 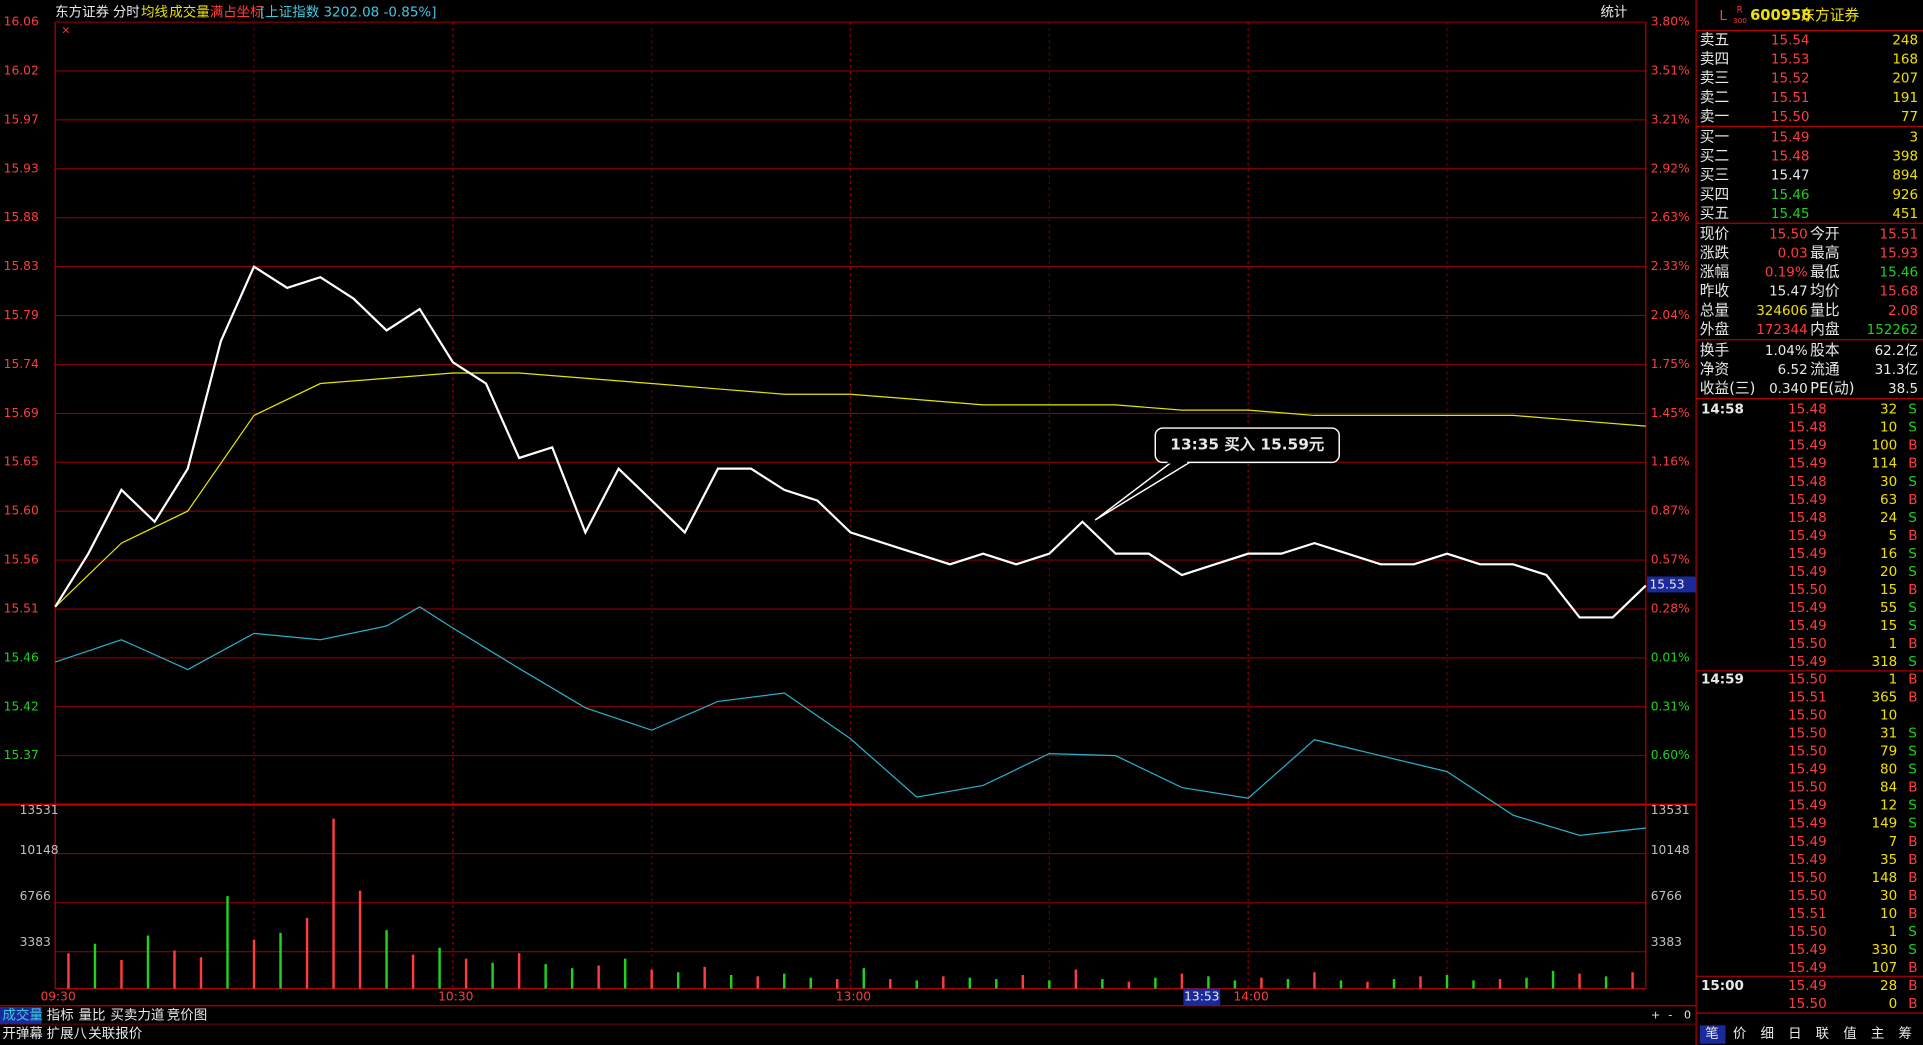 What do you see at coordinates (1807, 914) in the screenshot?
I see `tick-price: 15.51` at bounding box center [1807, 914].